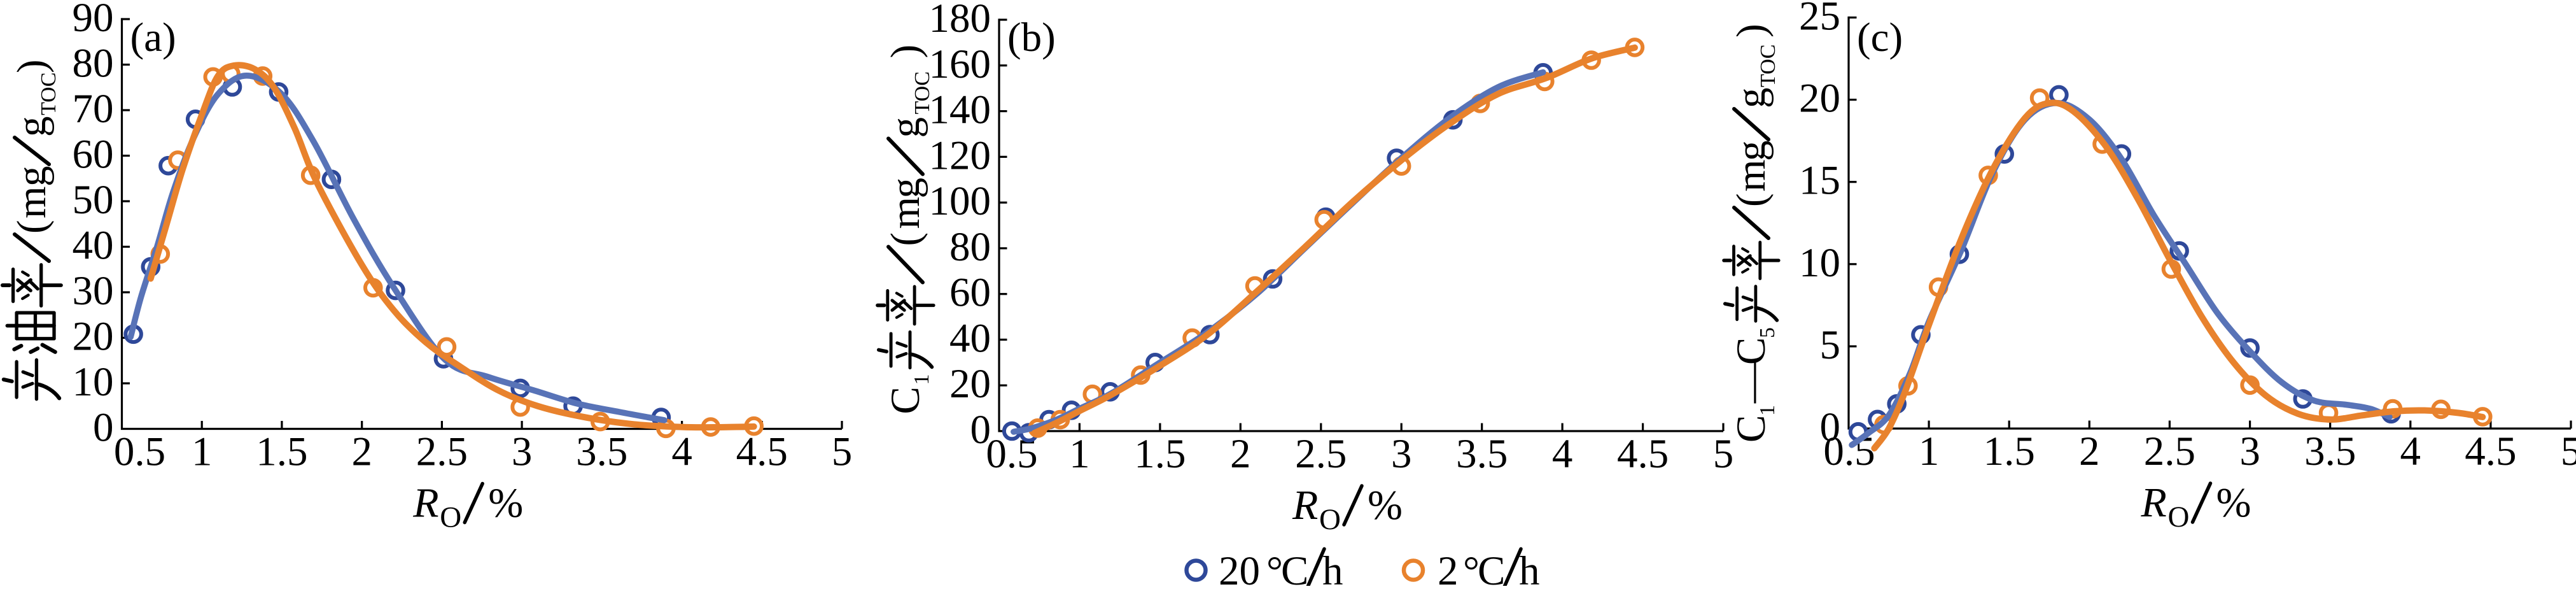 The width and height of the screenshot is (2576, 589). Describe the element at coordinates (139, 452) in the screenshot. I see `svg-text: 0.5` at that location.